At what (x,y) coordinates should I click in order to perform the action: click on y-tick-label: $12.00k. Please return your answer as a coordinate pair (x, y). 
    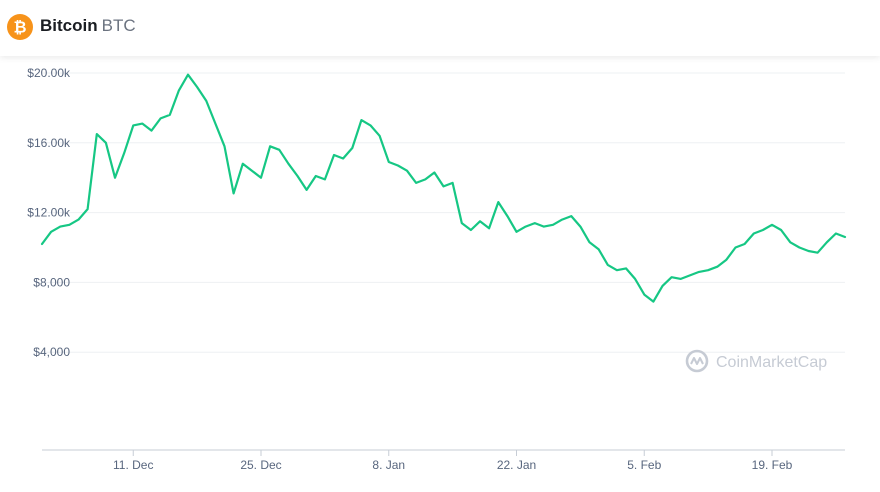
    Looking at the image, I should click on (49, 213).